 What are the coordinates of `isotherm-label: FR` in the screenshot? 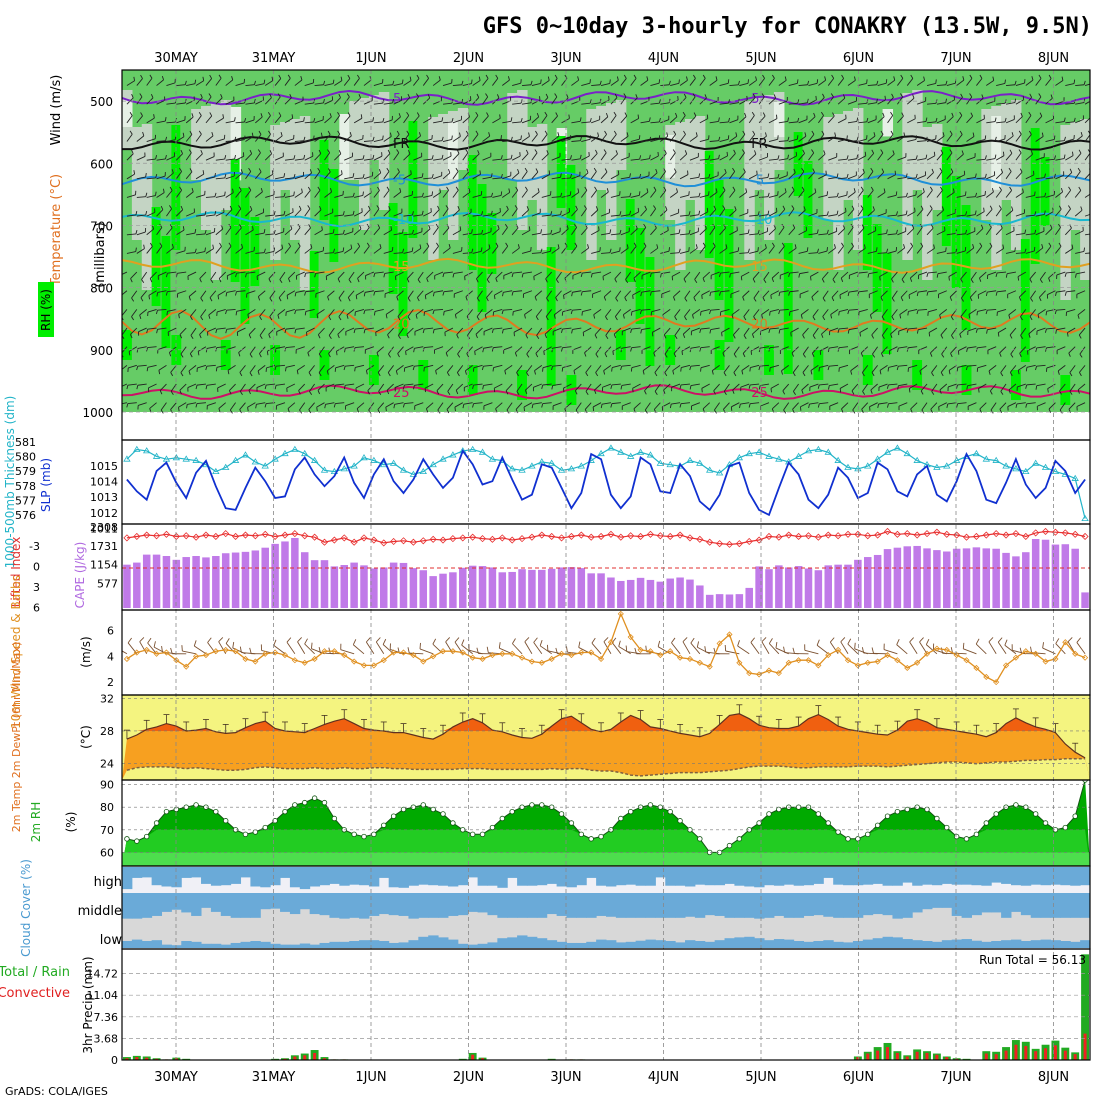 It's located at (759, 144).